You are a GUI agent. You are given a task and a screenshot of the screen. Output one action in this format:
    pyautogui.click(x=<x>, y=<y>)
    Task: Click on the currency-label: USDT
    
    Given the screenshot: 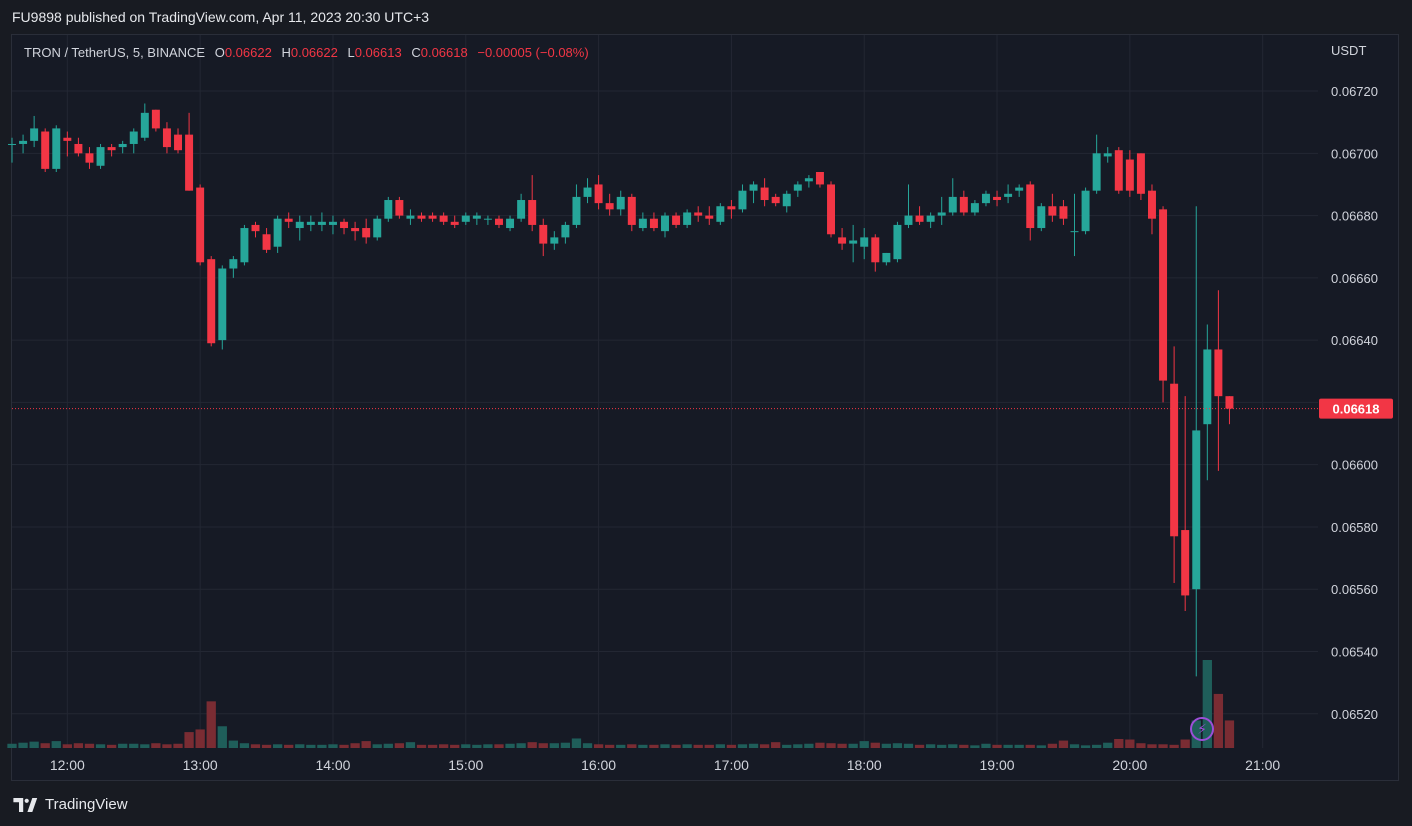 What is the action you would take?
    pyautogui.click(x=1349, y=50)
    